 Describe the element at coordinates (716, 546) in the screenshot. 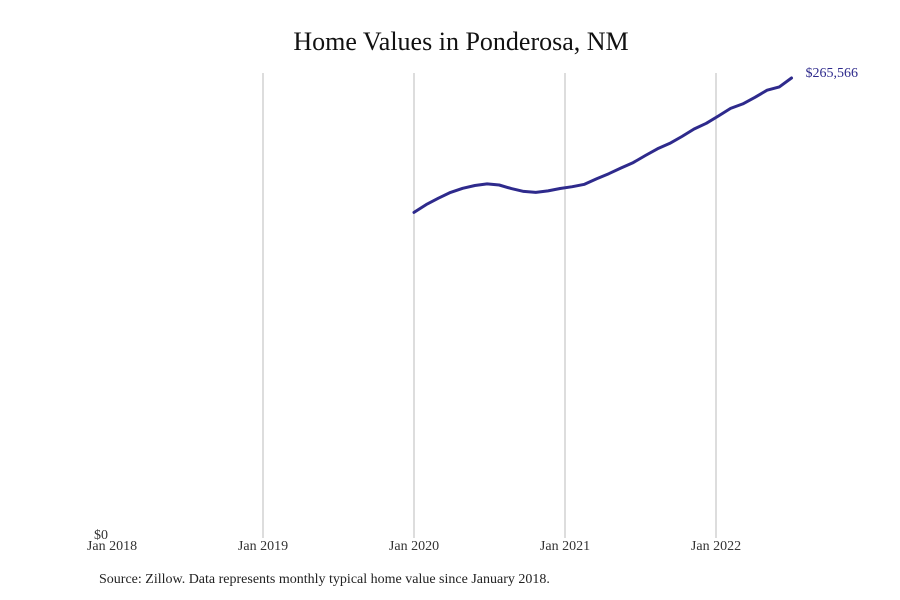

I see `x-tick-label: Jan 2022` at that location.